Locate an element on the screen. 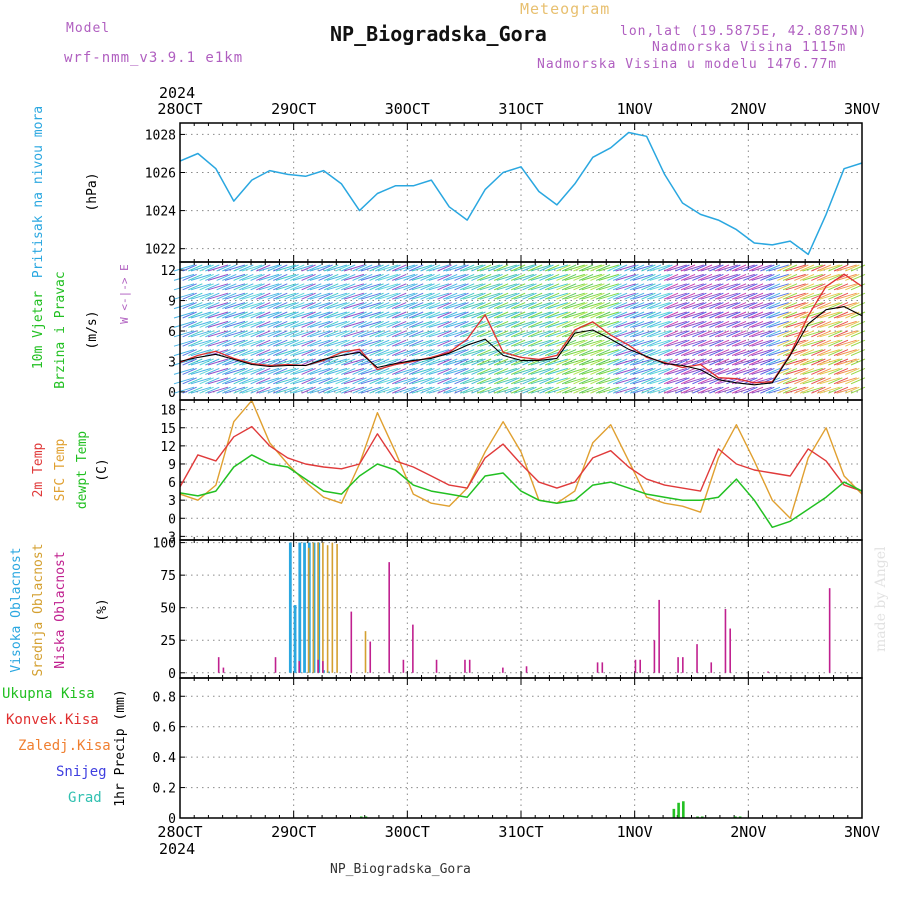 This screenshot has height=900, width=900. y-tick-label: 9 is located at coordinates (172, 302).